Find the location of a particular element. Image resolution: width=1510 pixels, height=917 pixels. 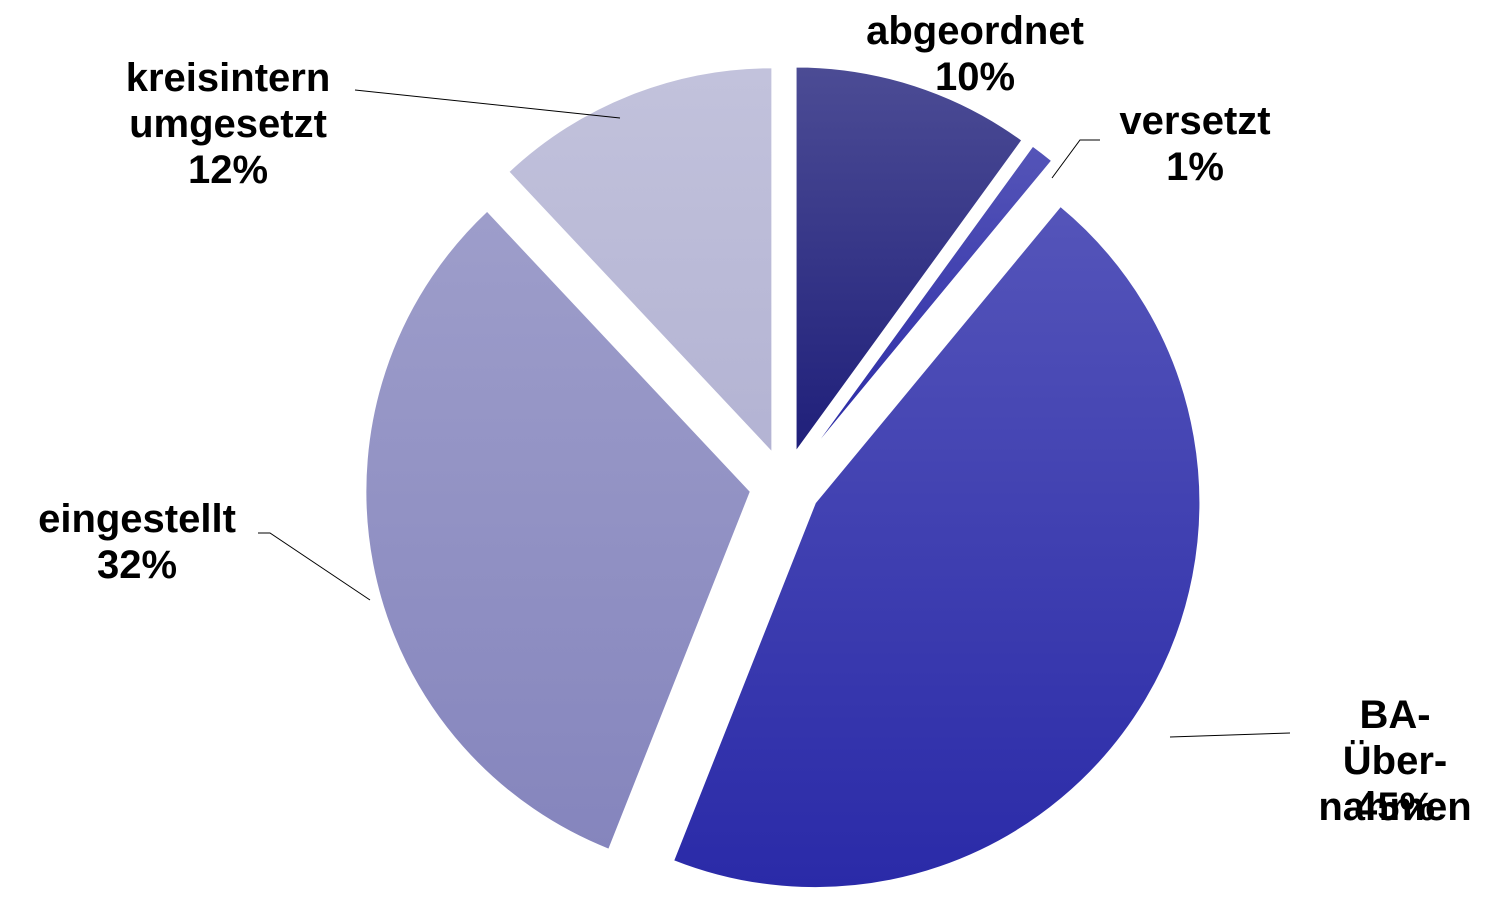

slice-label: versetzt is located at coordinates (1195, 121).